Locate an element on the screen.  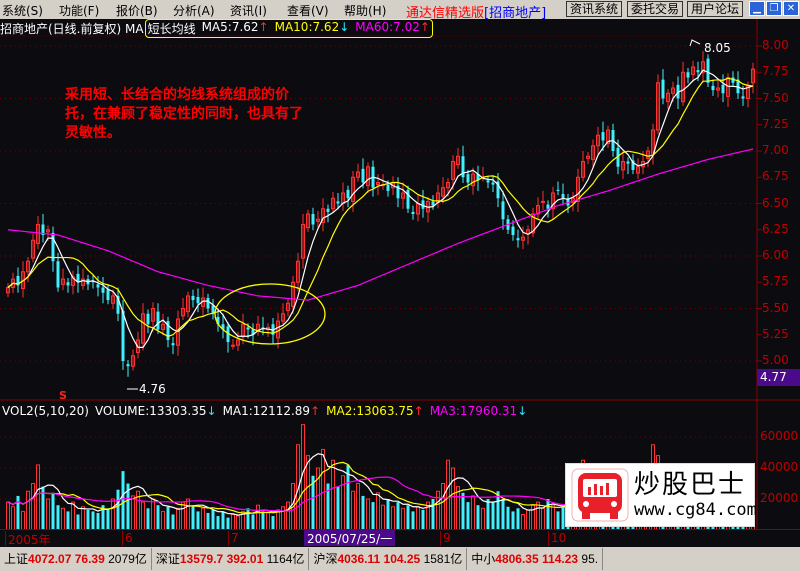
date-label: 2005年 is located at coordinates (28, 539).